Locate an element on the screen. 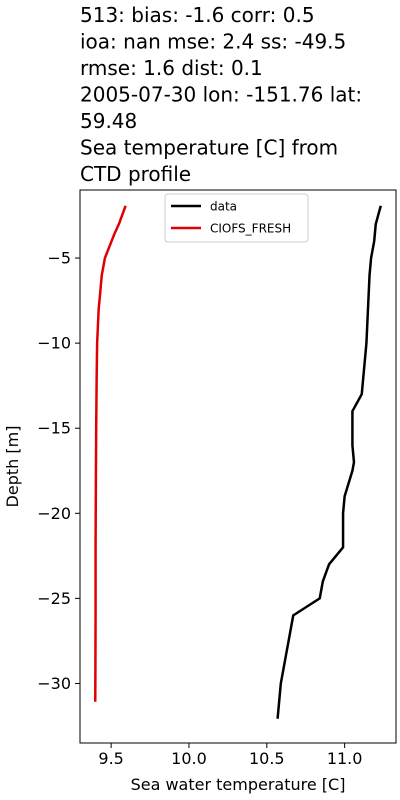 This screenshot has height=800, width=400. title-line: CTD profile is located at coordinates (135, 174).